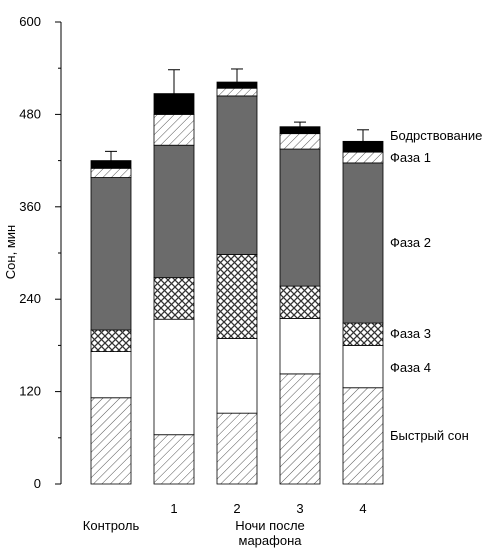 The width and height of the screenshot is (500, 549). What do you see at coordinates (40, 252) in the screenshot?
I see `y-axis: 0 120 240 360 480 600` at bounding box center [40, 252].